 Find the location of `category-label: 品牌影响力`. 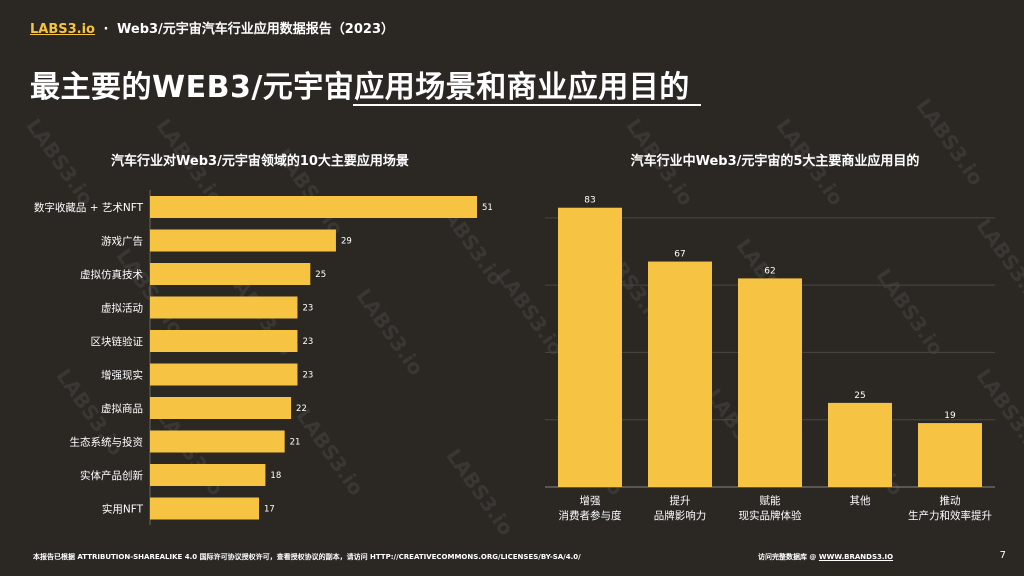

category-label: 品牌影响力 is located at coordinates (680, 515).